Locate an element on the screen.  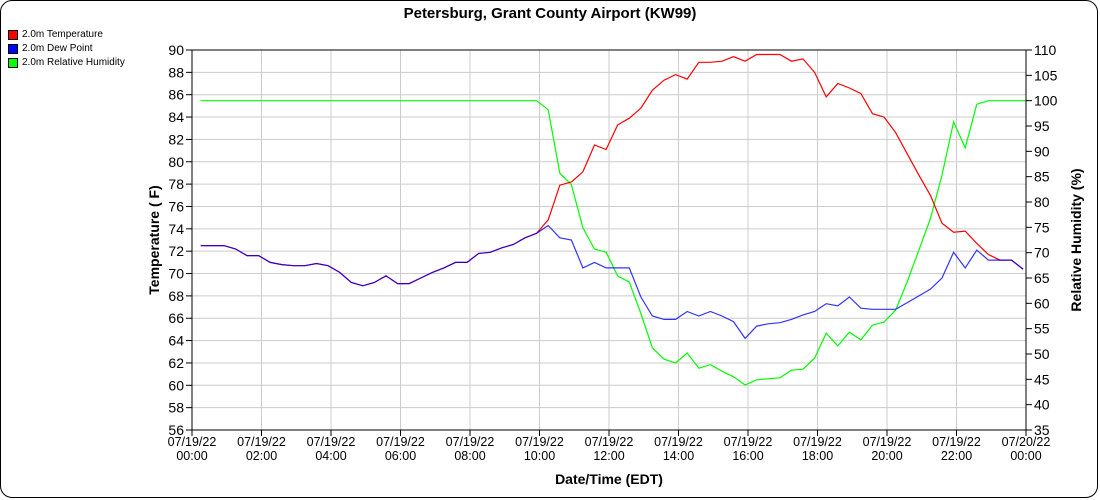
y2-tick-label: 90 is located at coordinates (1042, 151).